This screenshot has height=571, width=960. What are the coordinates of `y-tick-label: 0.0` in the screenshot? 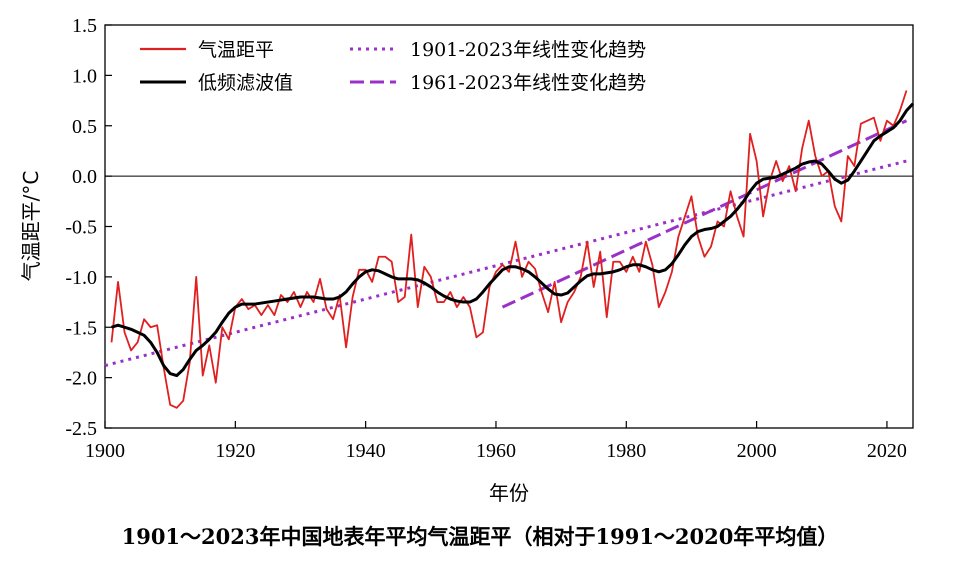 It's located at (84, 177).